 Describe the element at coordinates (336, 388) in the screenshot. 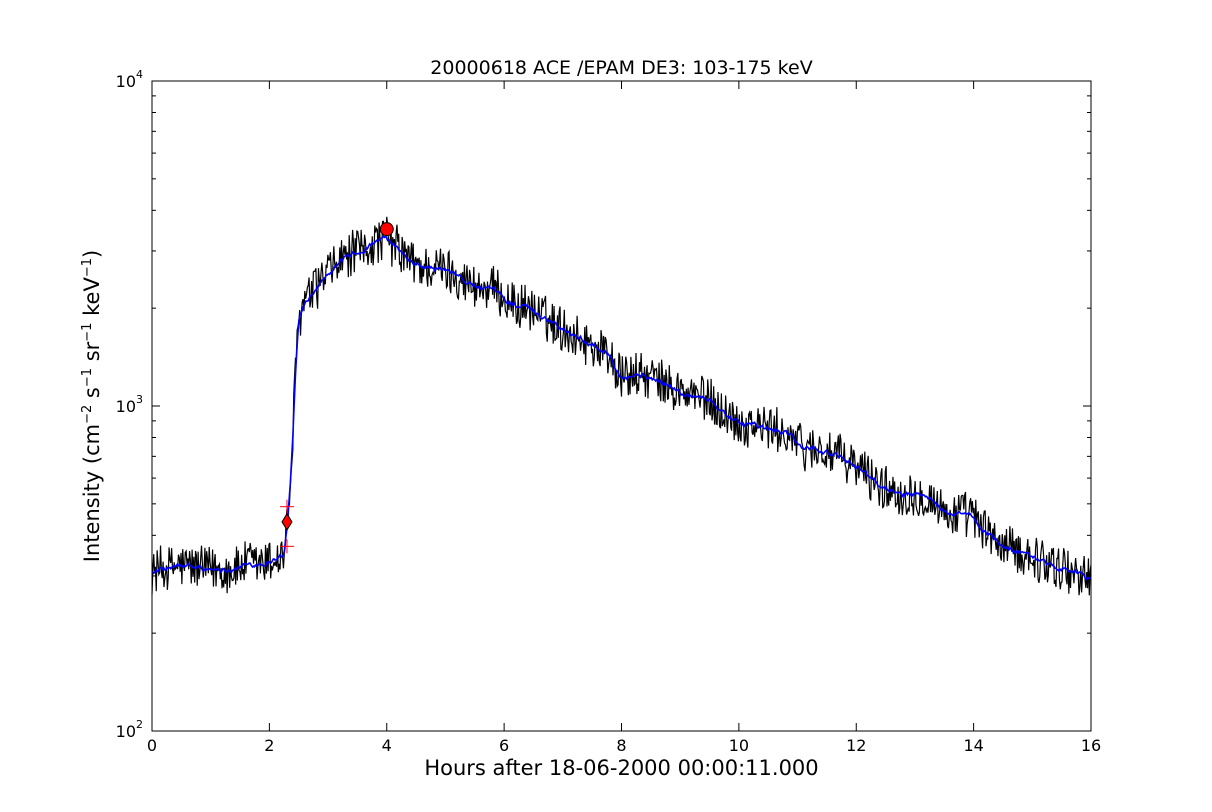

I see `marker-layer` at that location.